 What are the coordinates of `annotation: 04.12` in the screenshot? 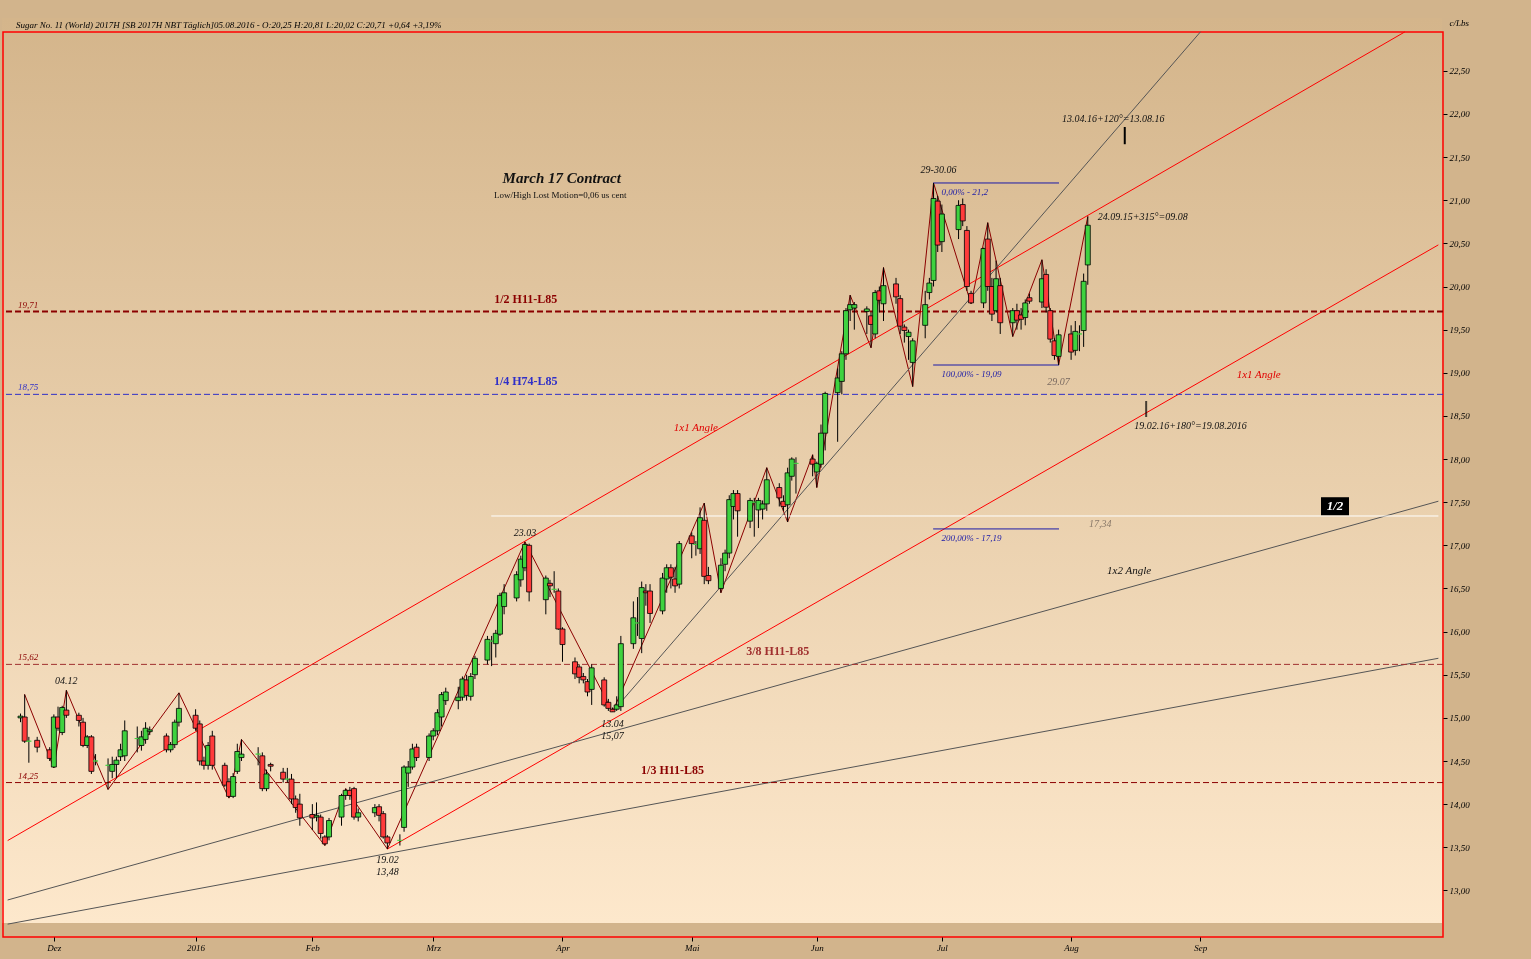 It's located at (66, 681).